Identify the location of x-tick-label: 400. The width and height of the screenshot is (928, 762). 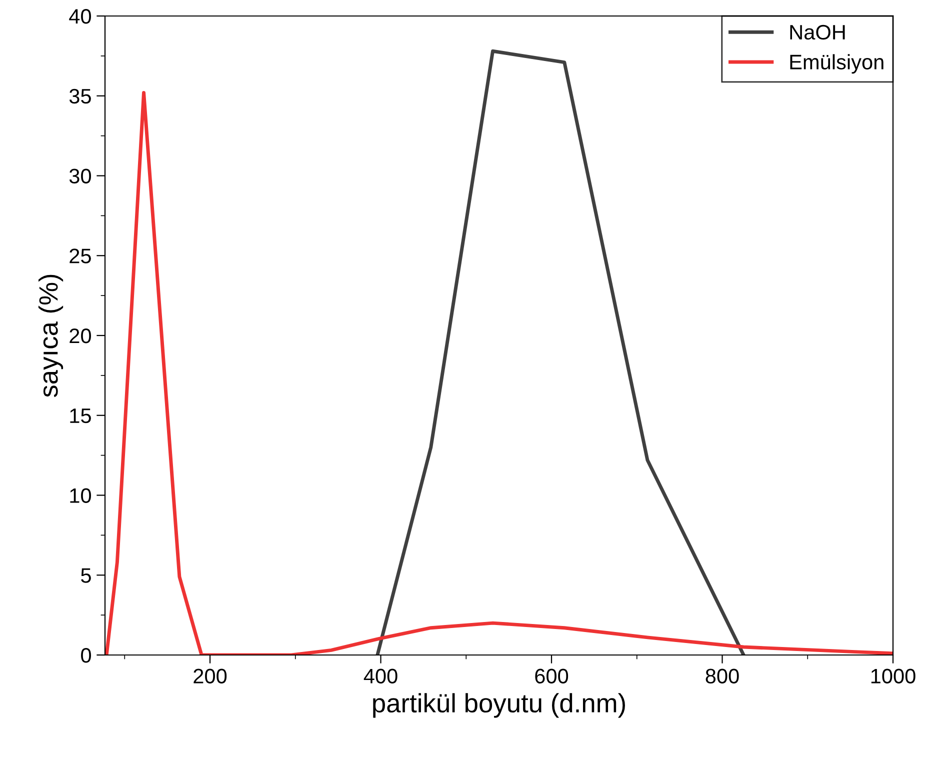
(381, 676).